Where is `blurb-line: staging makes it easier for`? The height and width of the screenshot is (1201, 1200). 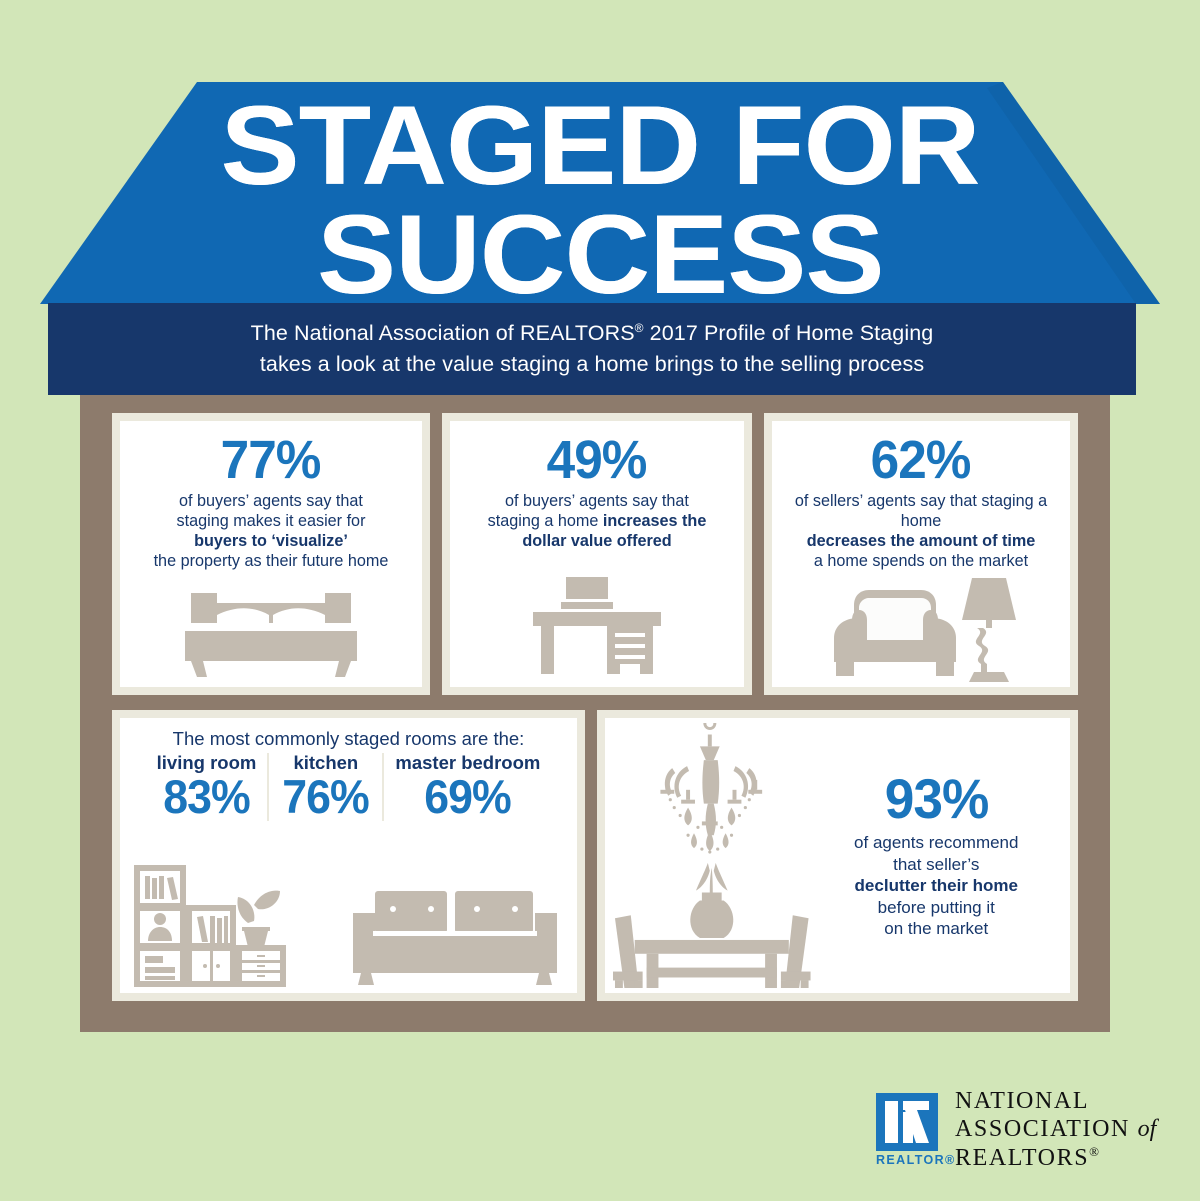
blurb-line: staging makes it easier for is located at coordinates (271, 520).